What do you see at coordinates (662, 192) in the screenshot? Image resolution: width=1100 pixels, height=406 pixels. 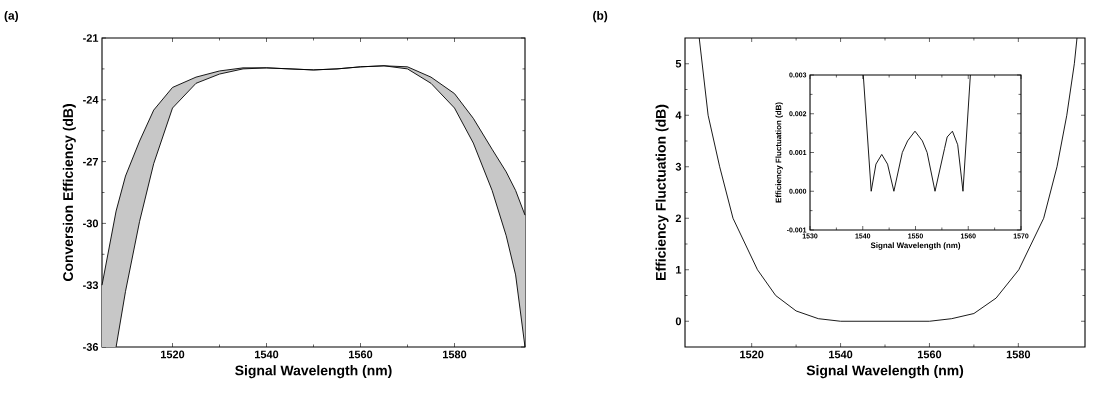 I see `y-axis-title: Efficiency Fluctuation (dB)` at bounding box center [662, 192].